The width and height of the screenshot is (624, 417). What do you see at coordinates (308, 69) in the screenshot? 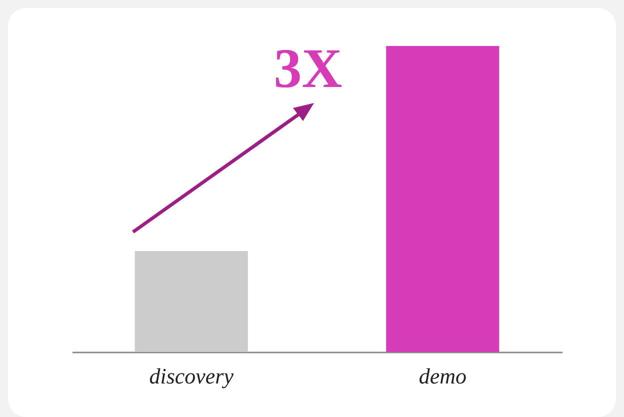
I see `annotation: 3X` at bounding box center [308, 69].